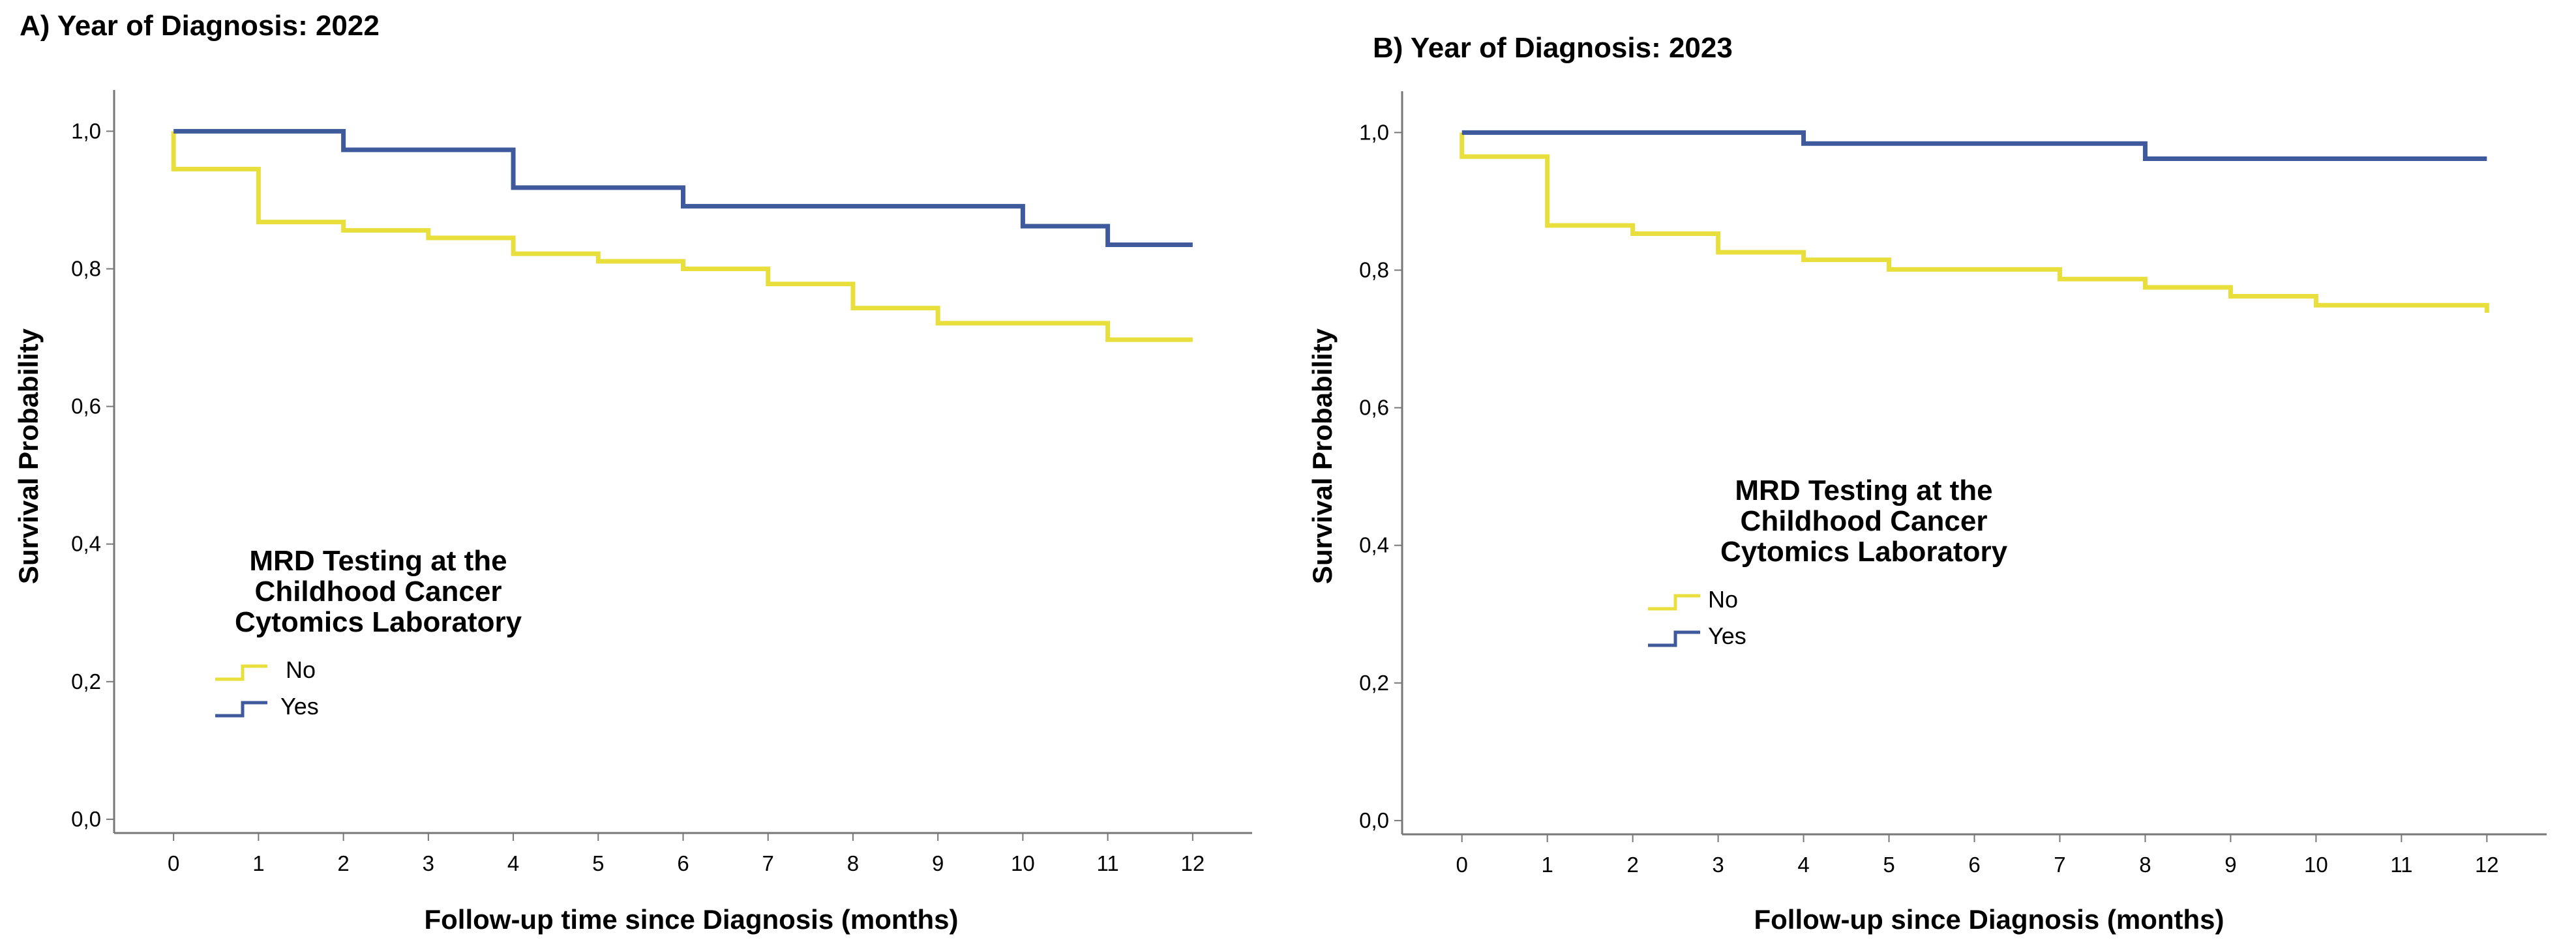  What do you see at coordinates (1718, 865) in the screenshot?
I see `chart-b-xtick-label: 3` at bounding box center [1718, 865].